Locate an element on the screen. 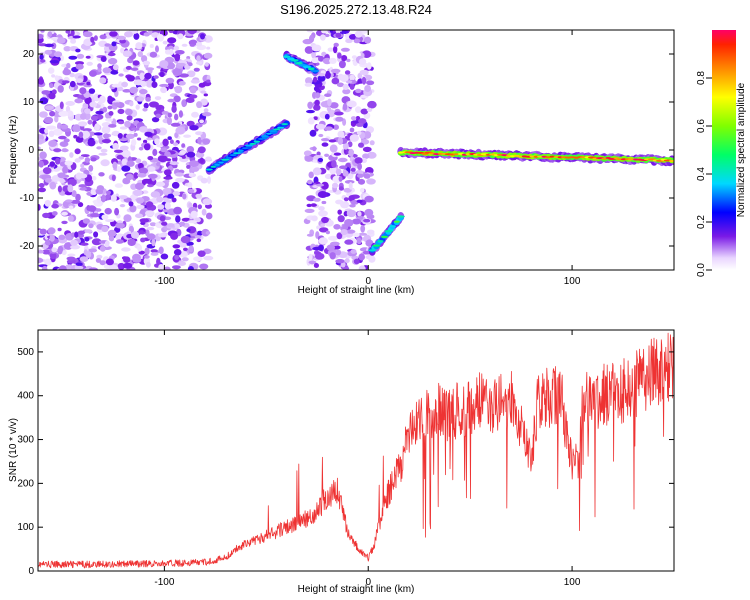  snr-x-tick-label: 100 is located at coordinates (572, 582).